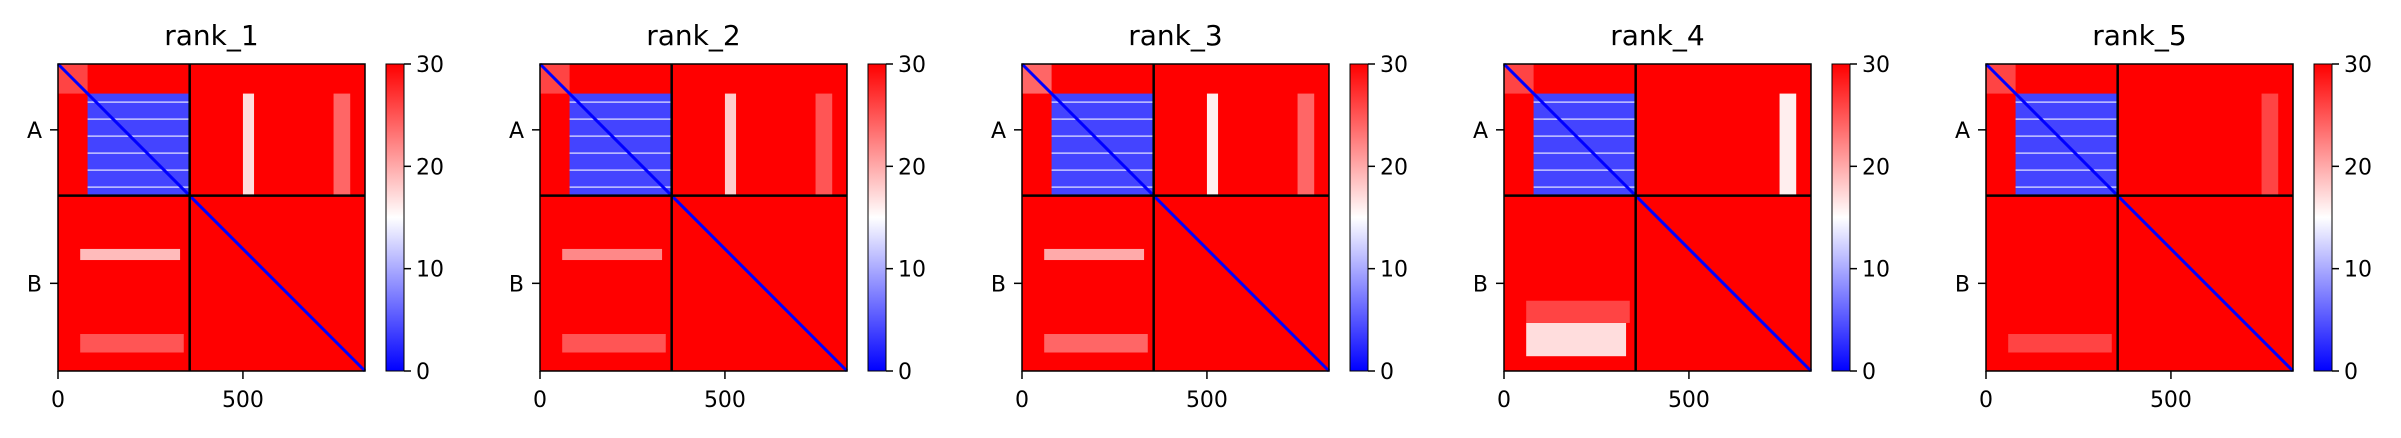  I want to click on chart-title: rank_2, so click(693, 35).